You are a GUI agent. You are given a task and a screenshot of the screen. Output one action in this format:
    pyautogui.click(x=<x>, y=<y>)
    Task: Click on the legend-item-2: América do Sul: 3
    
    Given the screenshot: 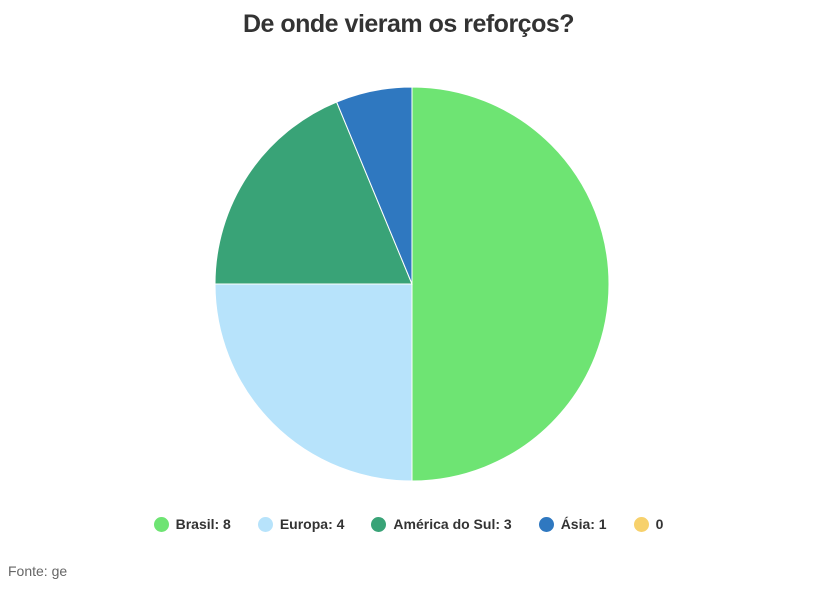 What is the action you would take?
    pyautogui.click(x=441, y=524)
    